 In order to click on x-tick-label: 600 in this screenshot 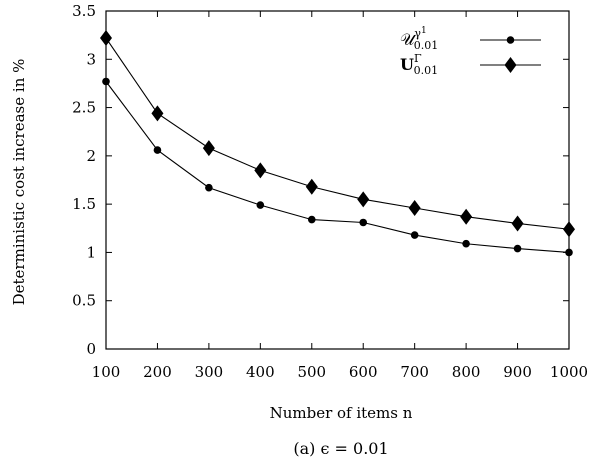, I will do `click(363, 372)`.